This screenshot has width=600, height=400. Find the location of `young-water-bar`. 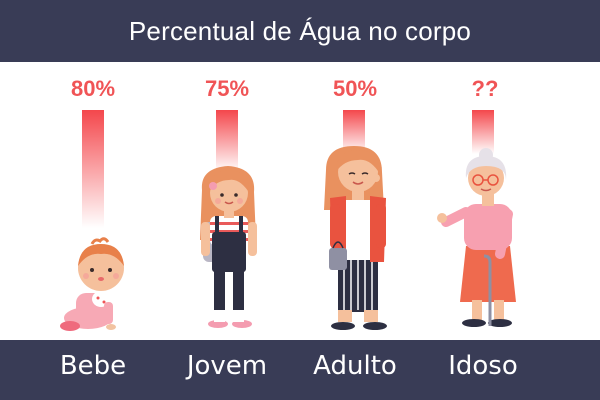

young-water-bar is located at coordinates (227, 141).